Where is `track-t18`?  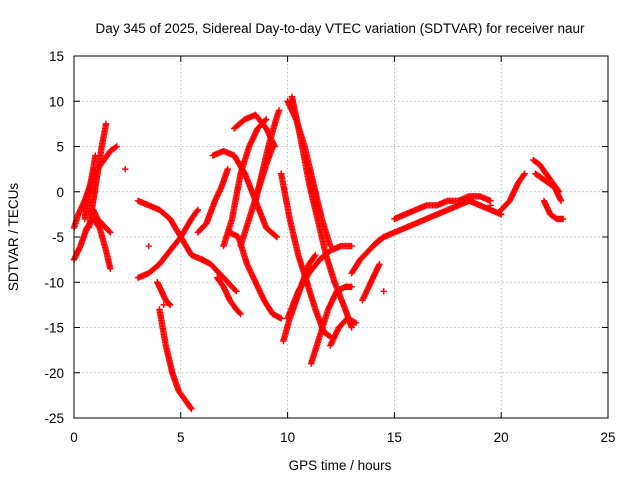
track-t18 is located at coordinates (267, 155).